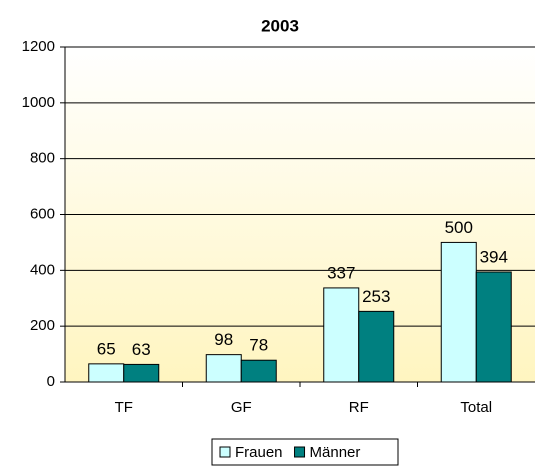 This screenshot has height=467, width=544. What do you see at coordinates (494, 256) in the screenshot?
I see `value-label: 394` at bounding box center [494, 256].